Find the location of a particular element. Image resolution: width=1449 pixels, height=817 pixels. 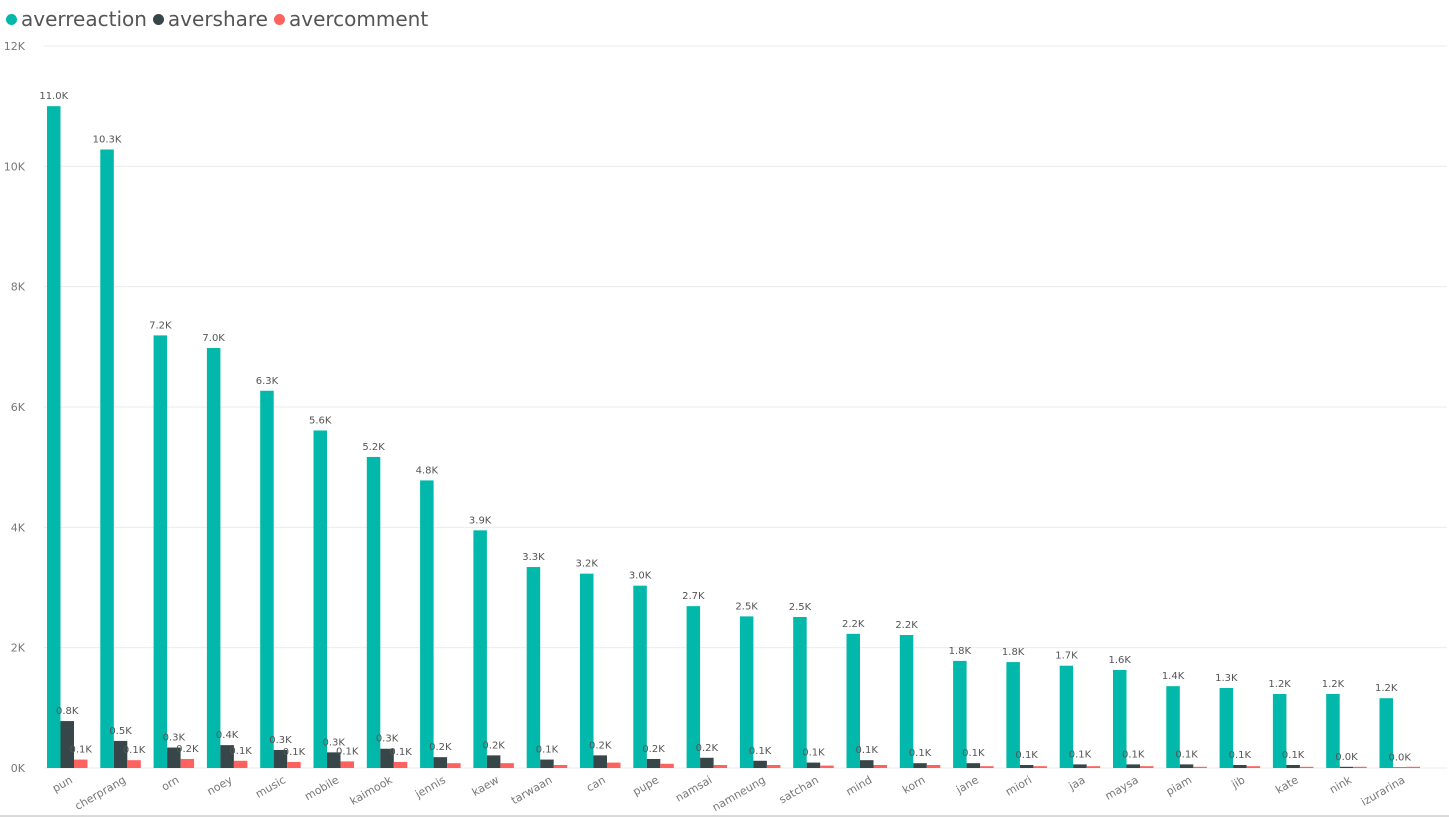

data-label-averreaction-music: 6.3K is located at coordinates (267, 381).